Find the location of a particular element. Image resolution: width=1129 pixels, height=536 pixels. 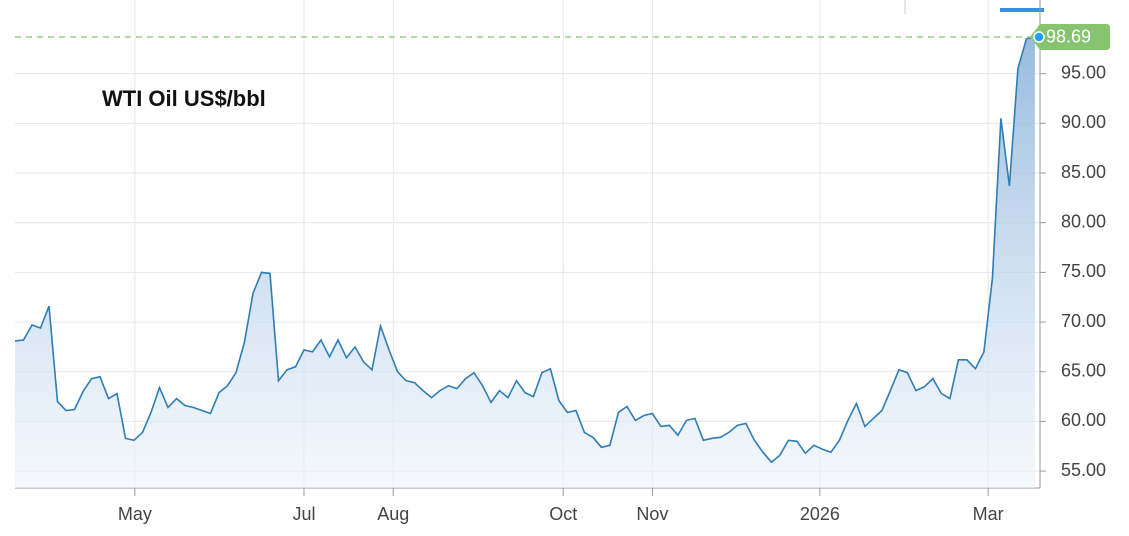

x-tick-label: Aug is located at coordinates (393, 514).